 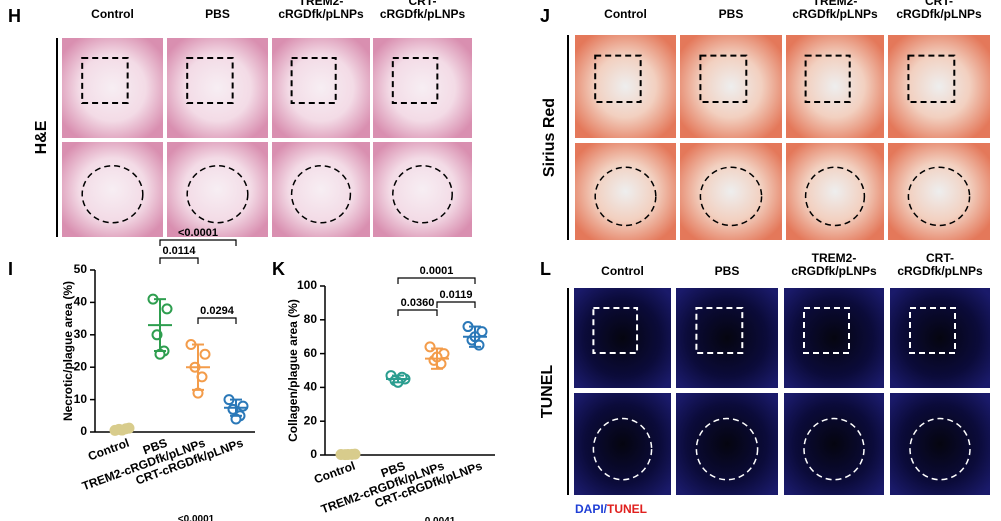 I want to click on legend-entry: TUNEL, so click(x=627, y=509).